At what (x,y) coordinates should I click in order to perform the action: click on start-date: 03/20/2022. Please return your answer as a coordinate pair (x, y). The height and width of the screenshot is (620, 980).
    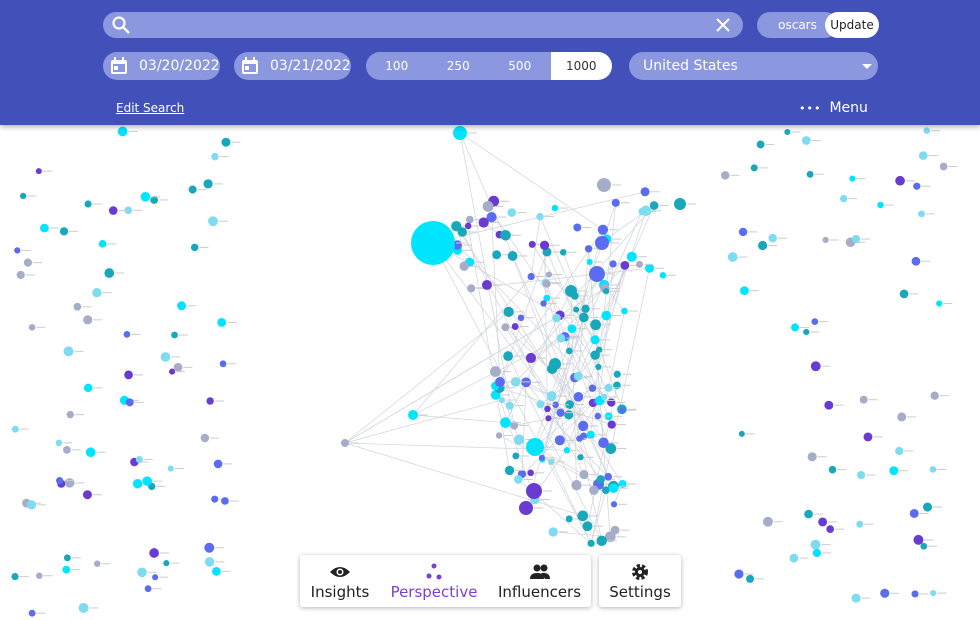
    Looking at the image, I should click on (161, 66).